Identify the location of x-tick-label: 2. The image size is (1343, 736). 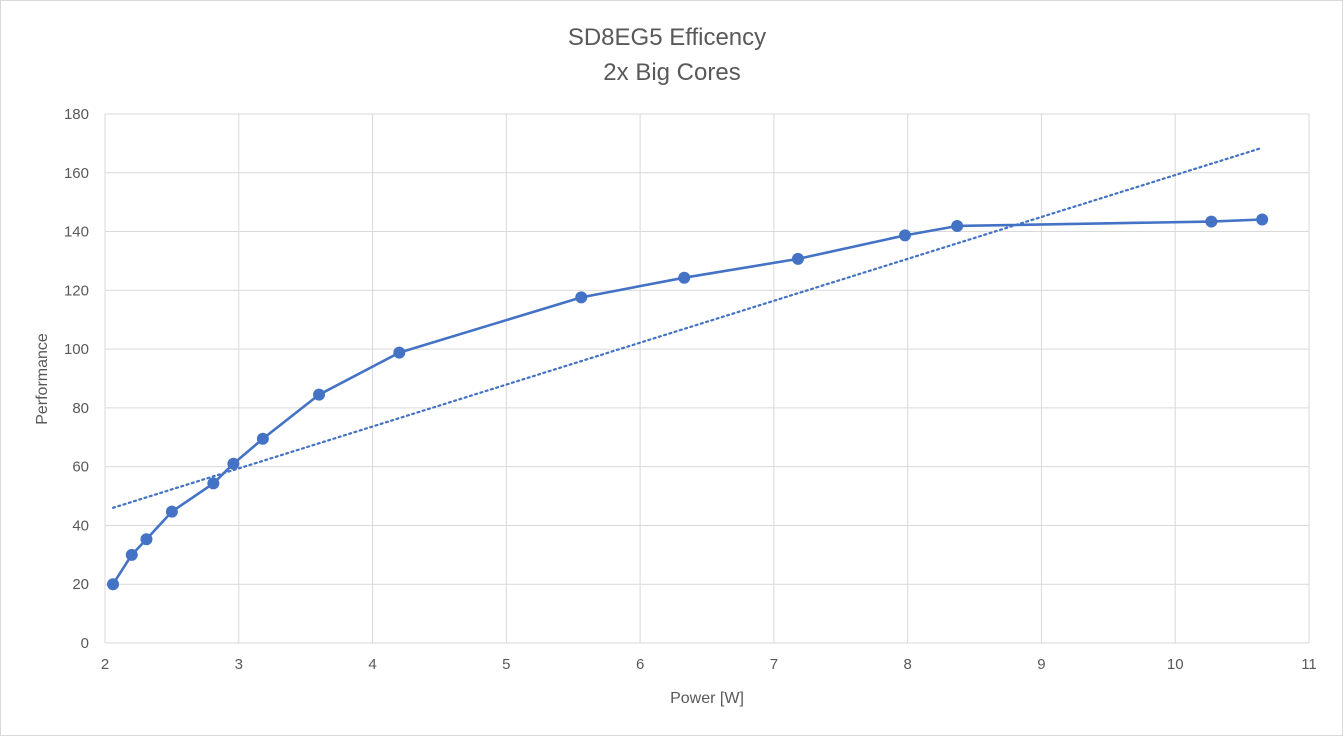
(105, 664).